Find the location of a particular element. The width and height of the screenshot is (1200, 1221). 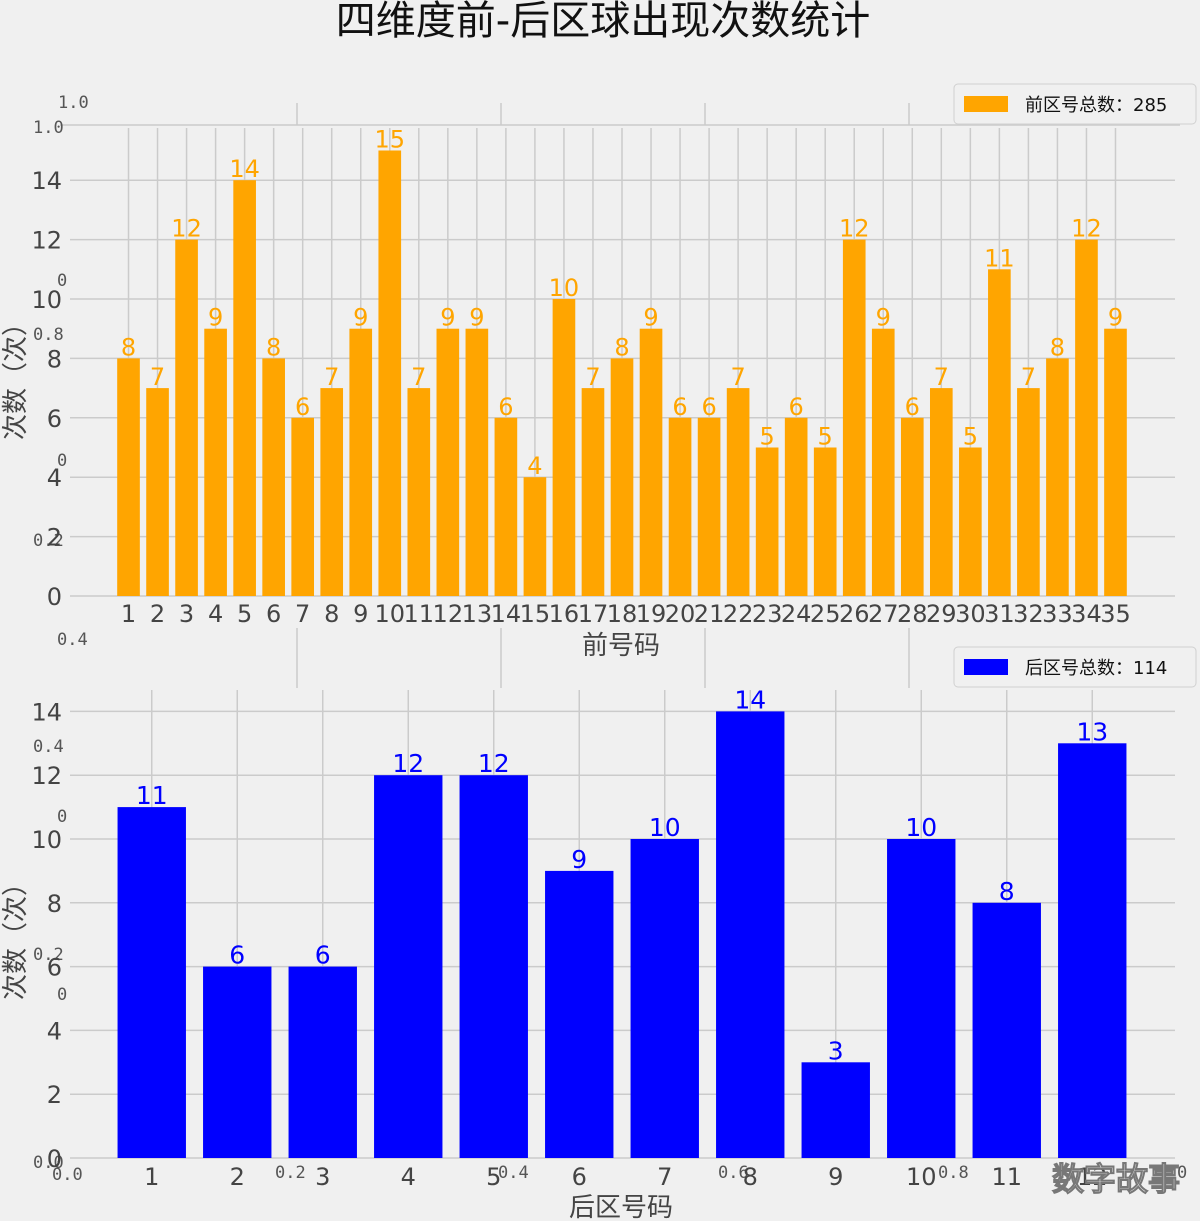

x-tick-label: 29 is located at coordinates (941, 614).